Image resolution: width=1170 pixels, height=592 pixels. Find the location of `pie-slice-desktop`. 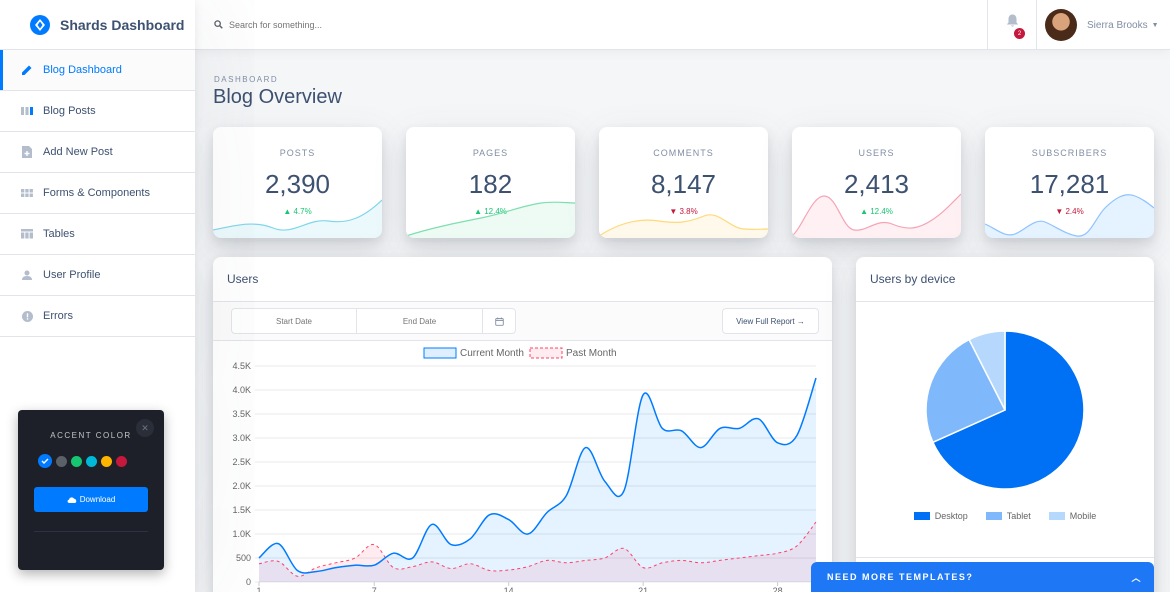

pie-slice-desktop is located at coordinates (1008, 410).